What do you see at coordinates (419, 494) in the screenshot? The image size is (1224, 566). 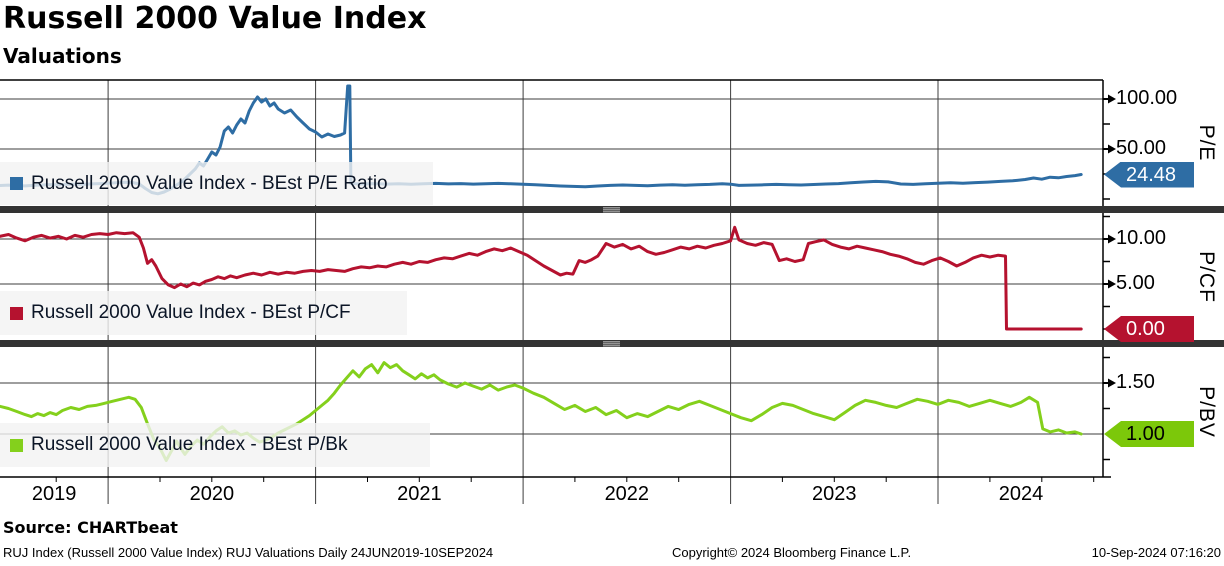 I see `x-year-label: 2021` at bounding box center [419, 494].